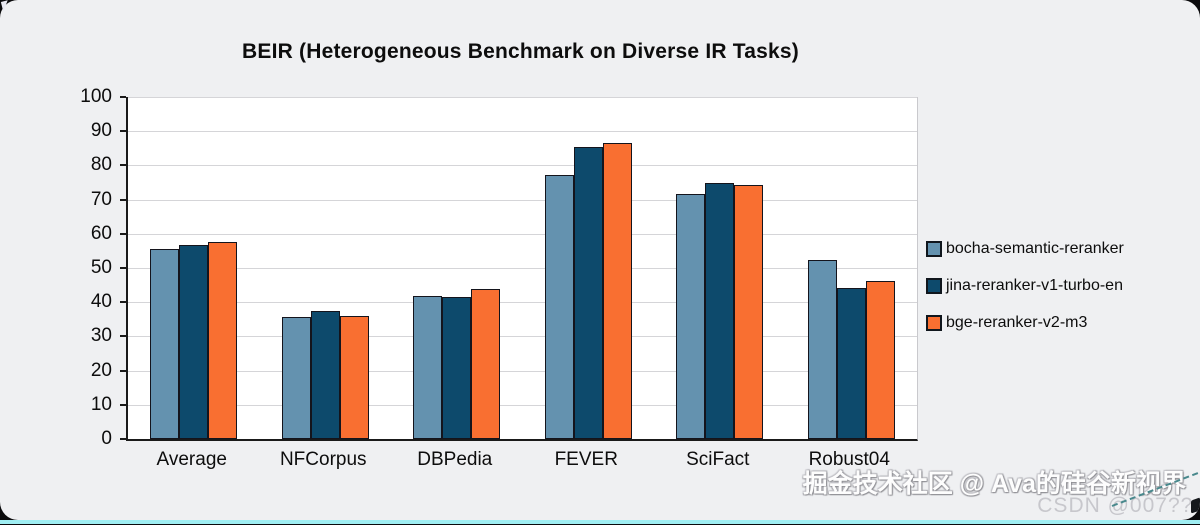  Describe the element at coordinates (600, 522) in the screenshot. I see `bottom-accent-line` at that location.